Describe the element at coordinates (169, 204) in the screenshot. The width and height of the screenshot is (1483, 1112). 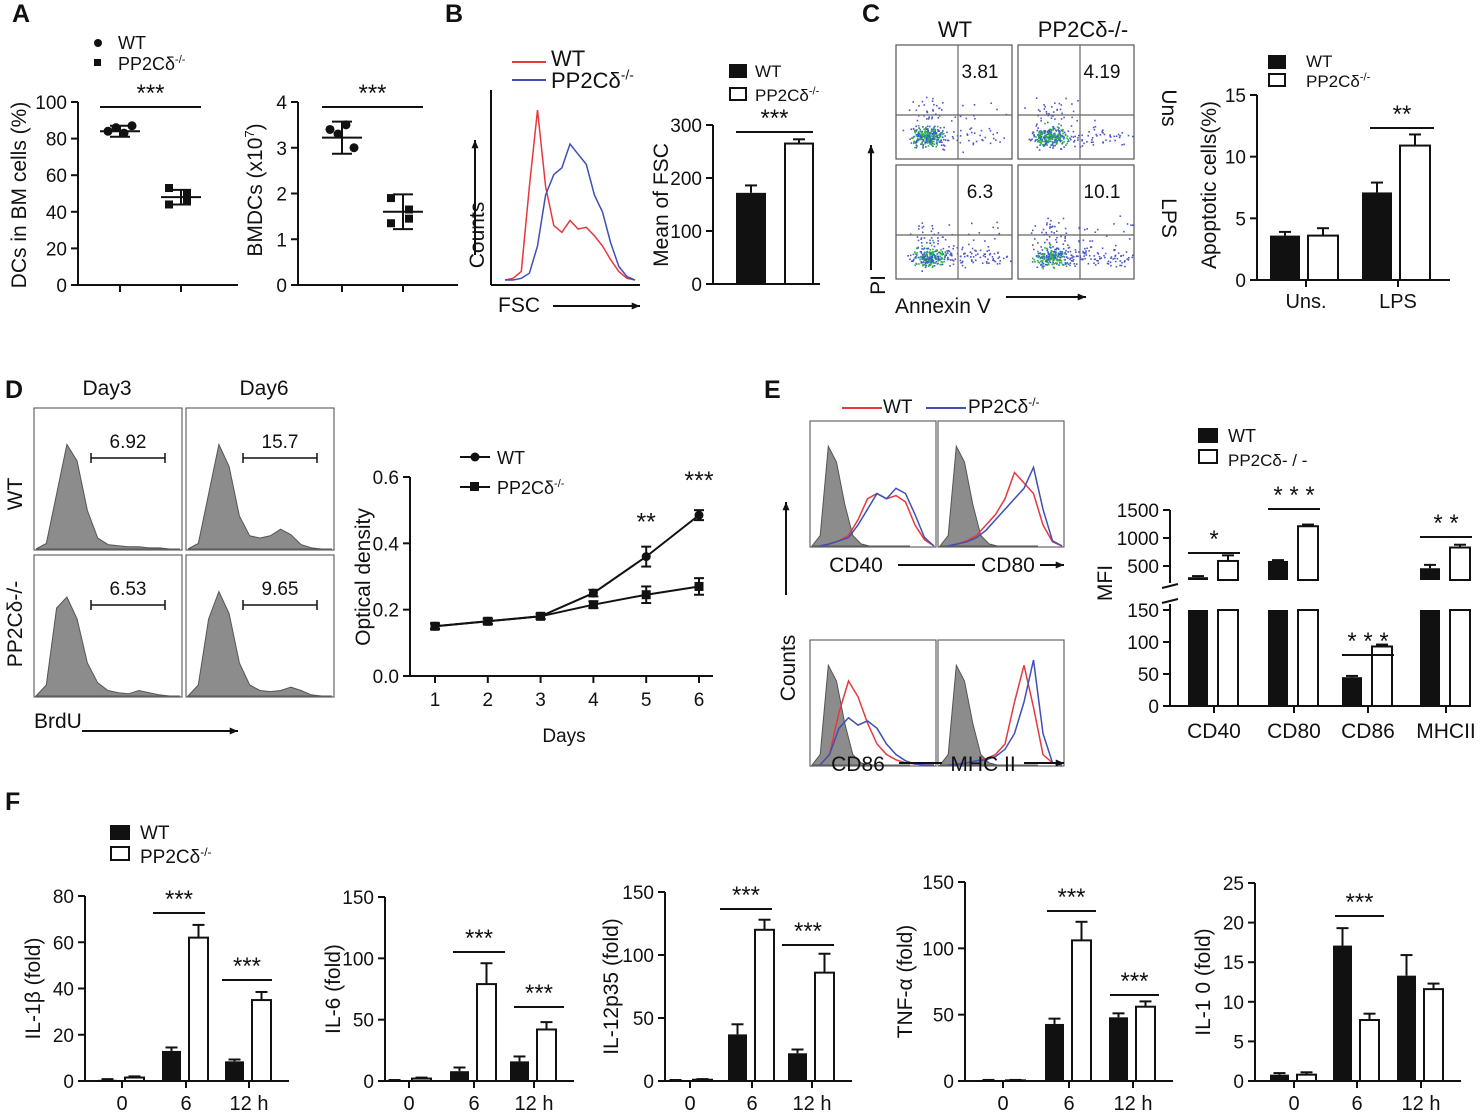
I see `dcs-plot-ko-point` at that location.